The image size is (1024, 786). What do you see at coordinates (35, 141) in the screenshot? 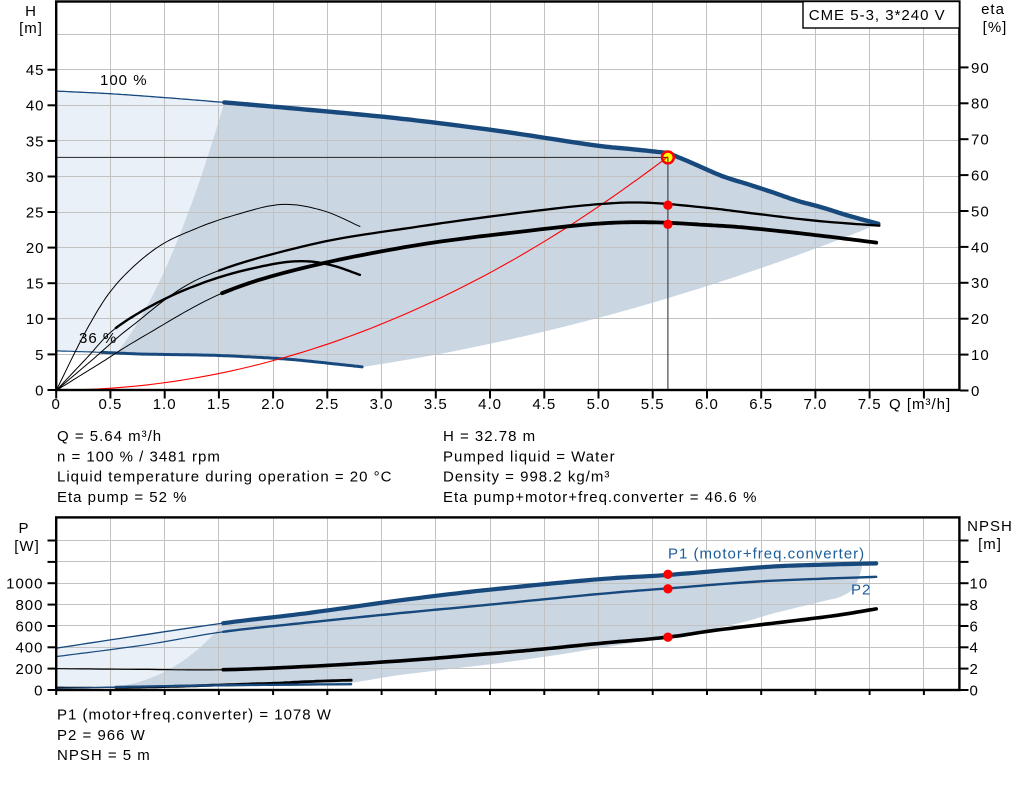
I see `svg-text: 35` at bounding box center [35, 141].